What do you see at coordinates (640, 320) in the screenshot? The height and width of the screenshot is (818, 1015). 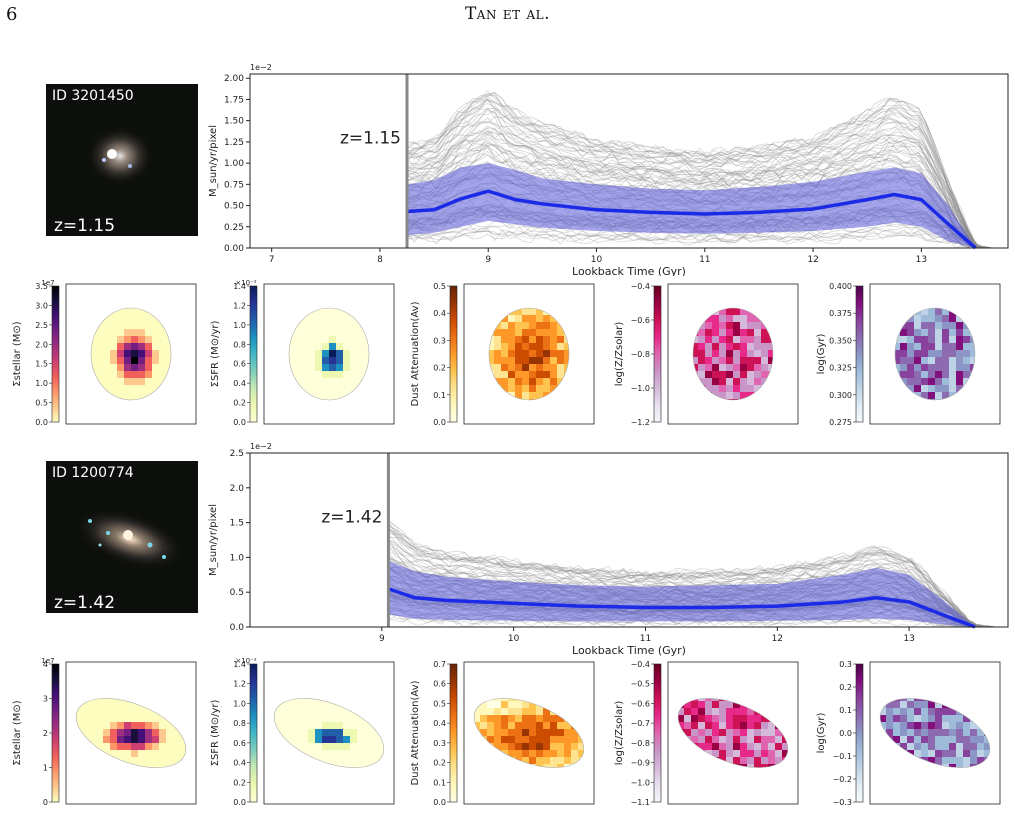 I see `colorbar-tick-label: −0.6` at bounding box center [640, 320].